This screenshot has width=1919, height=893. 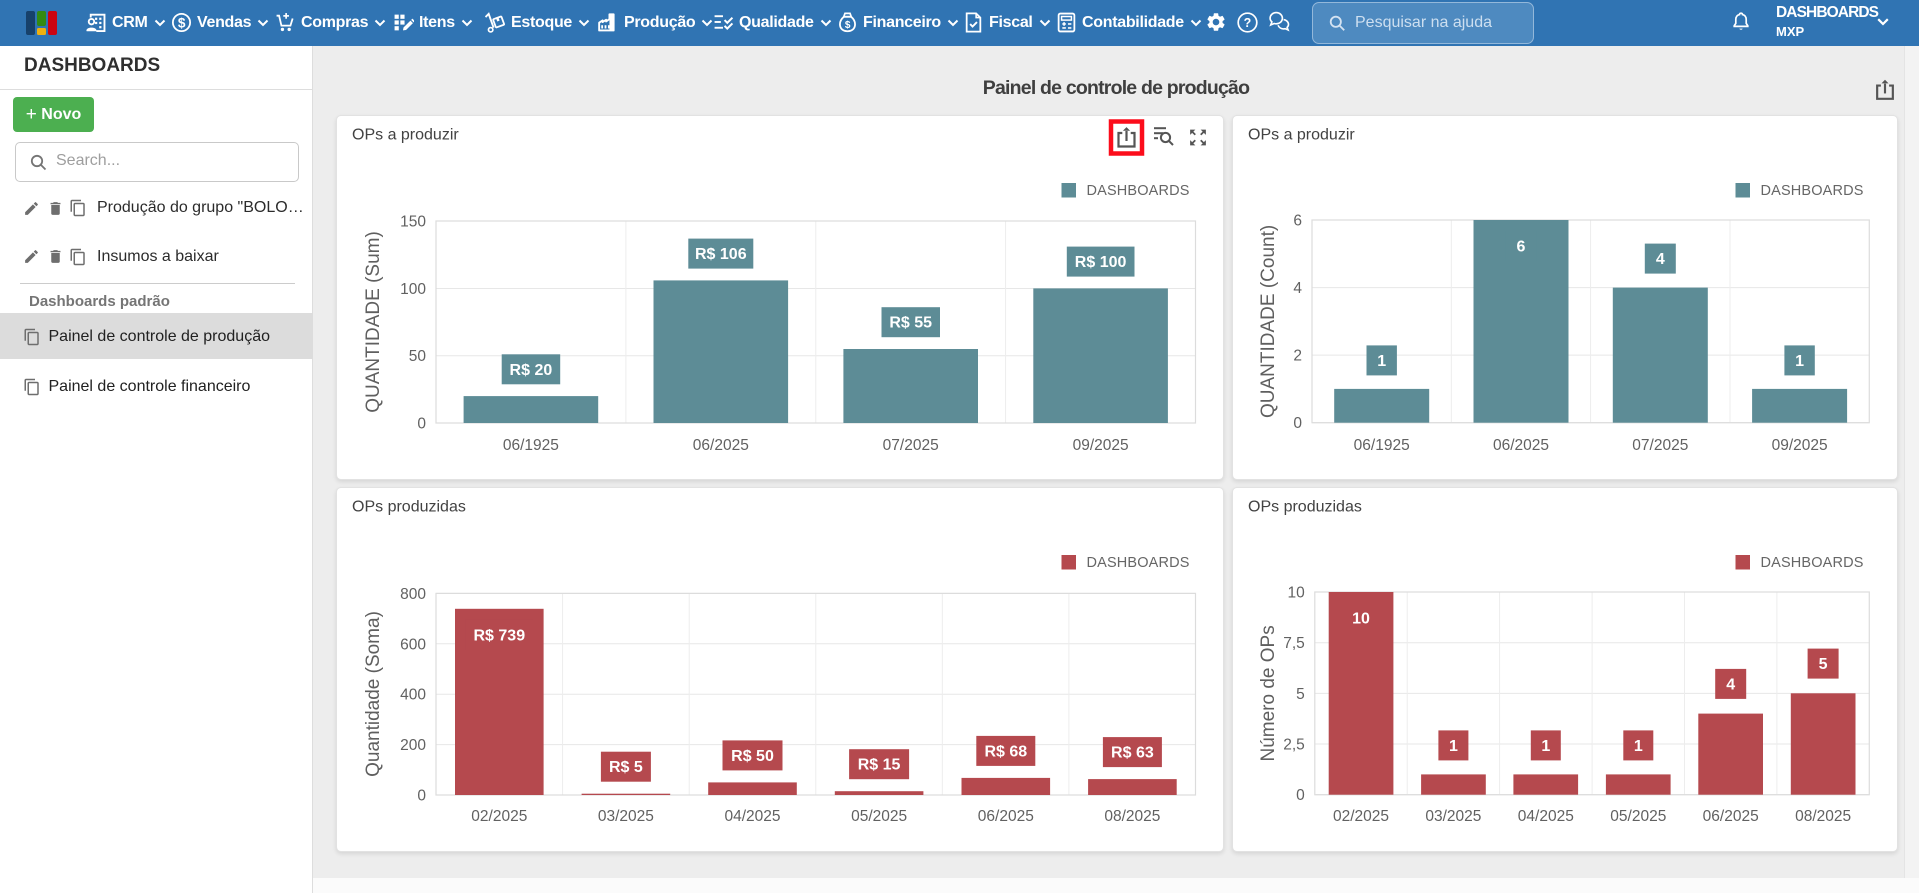 What do you see at coordinates (500, 635) in the screenshot?
I see `svg-text: R$ 739` at bounding box center [500, 635].